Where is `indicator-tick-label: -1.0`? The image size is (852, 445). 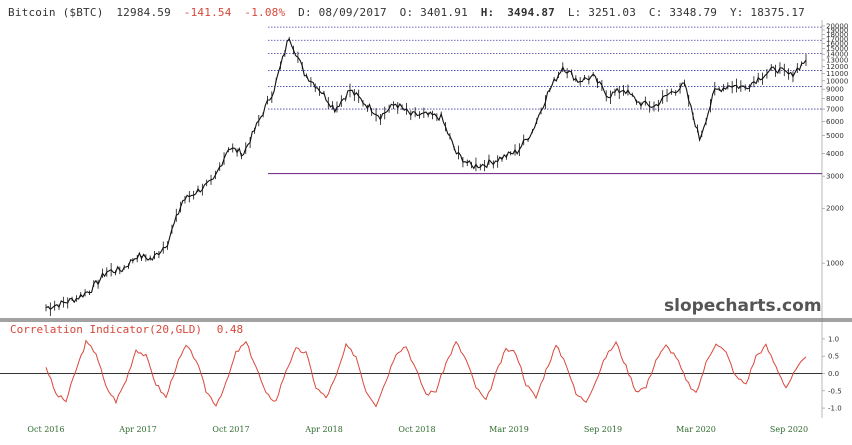
indicator-tick-label: -1.0 is located at coordinates (835, 409).